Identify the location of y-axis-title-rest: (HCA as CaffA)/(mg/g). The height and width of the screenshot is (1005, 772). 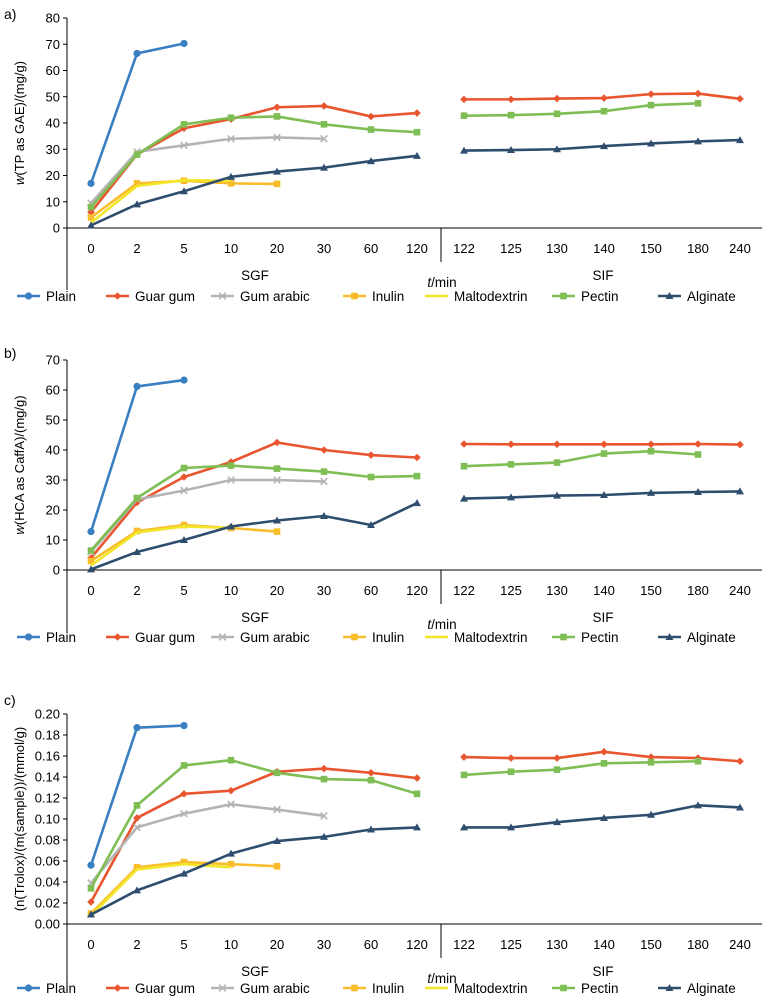
(19, 460).